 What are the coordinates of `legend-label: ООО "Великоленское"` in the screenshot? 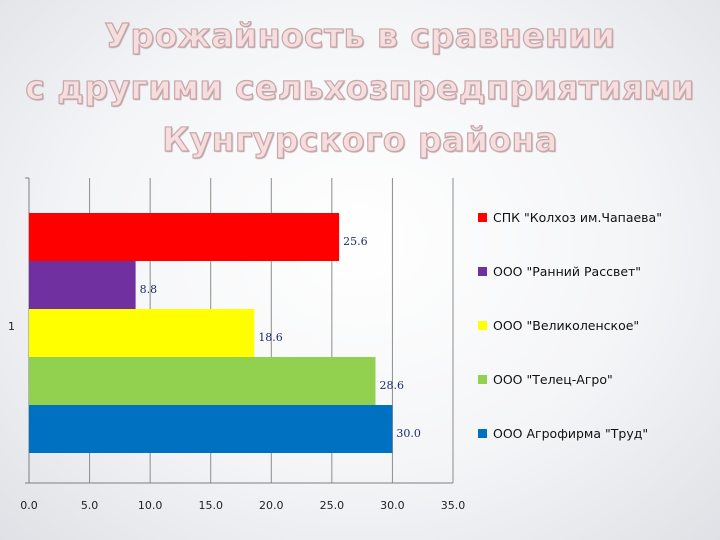 It's located at (566, 325).